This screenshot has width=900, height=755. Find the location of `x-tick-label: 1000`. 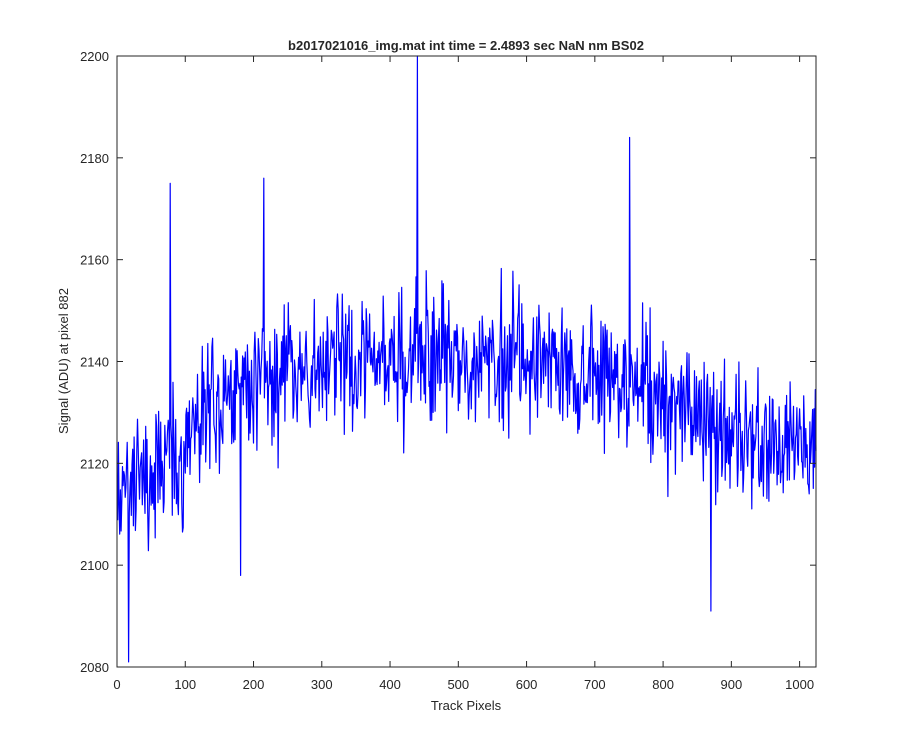

x-tick-label: 1000 is located at coordinates (799, 684).